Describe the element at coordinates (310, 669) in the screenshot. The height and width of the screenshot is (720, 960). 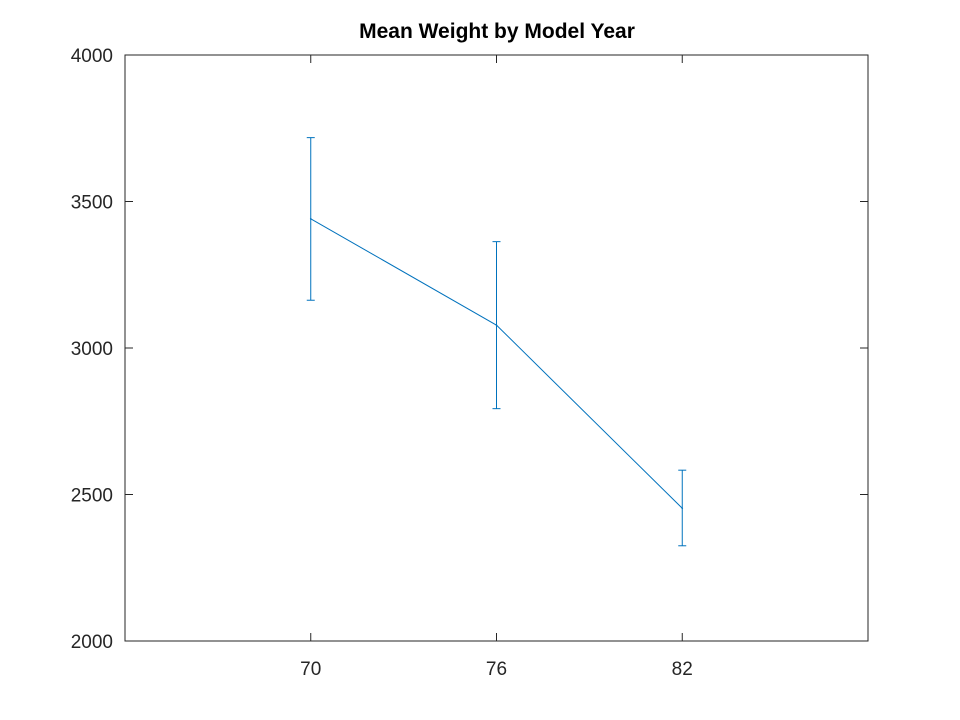
I see `x-tick-label: 70` at that location.